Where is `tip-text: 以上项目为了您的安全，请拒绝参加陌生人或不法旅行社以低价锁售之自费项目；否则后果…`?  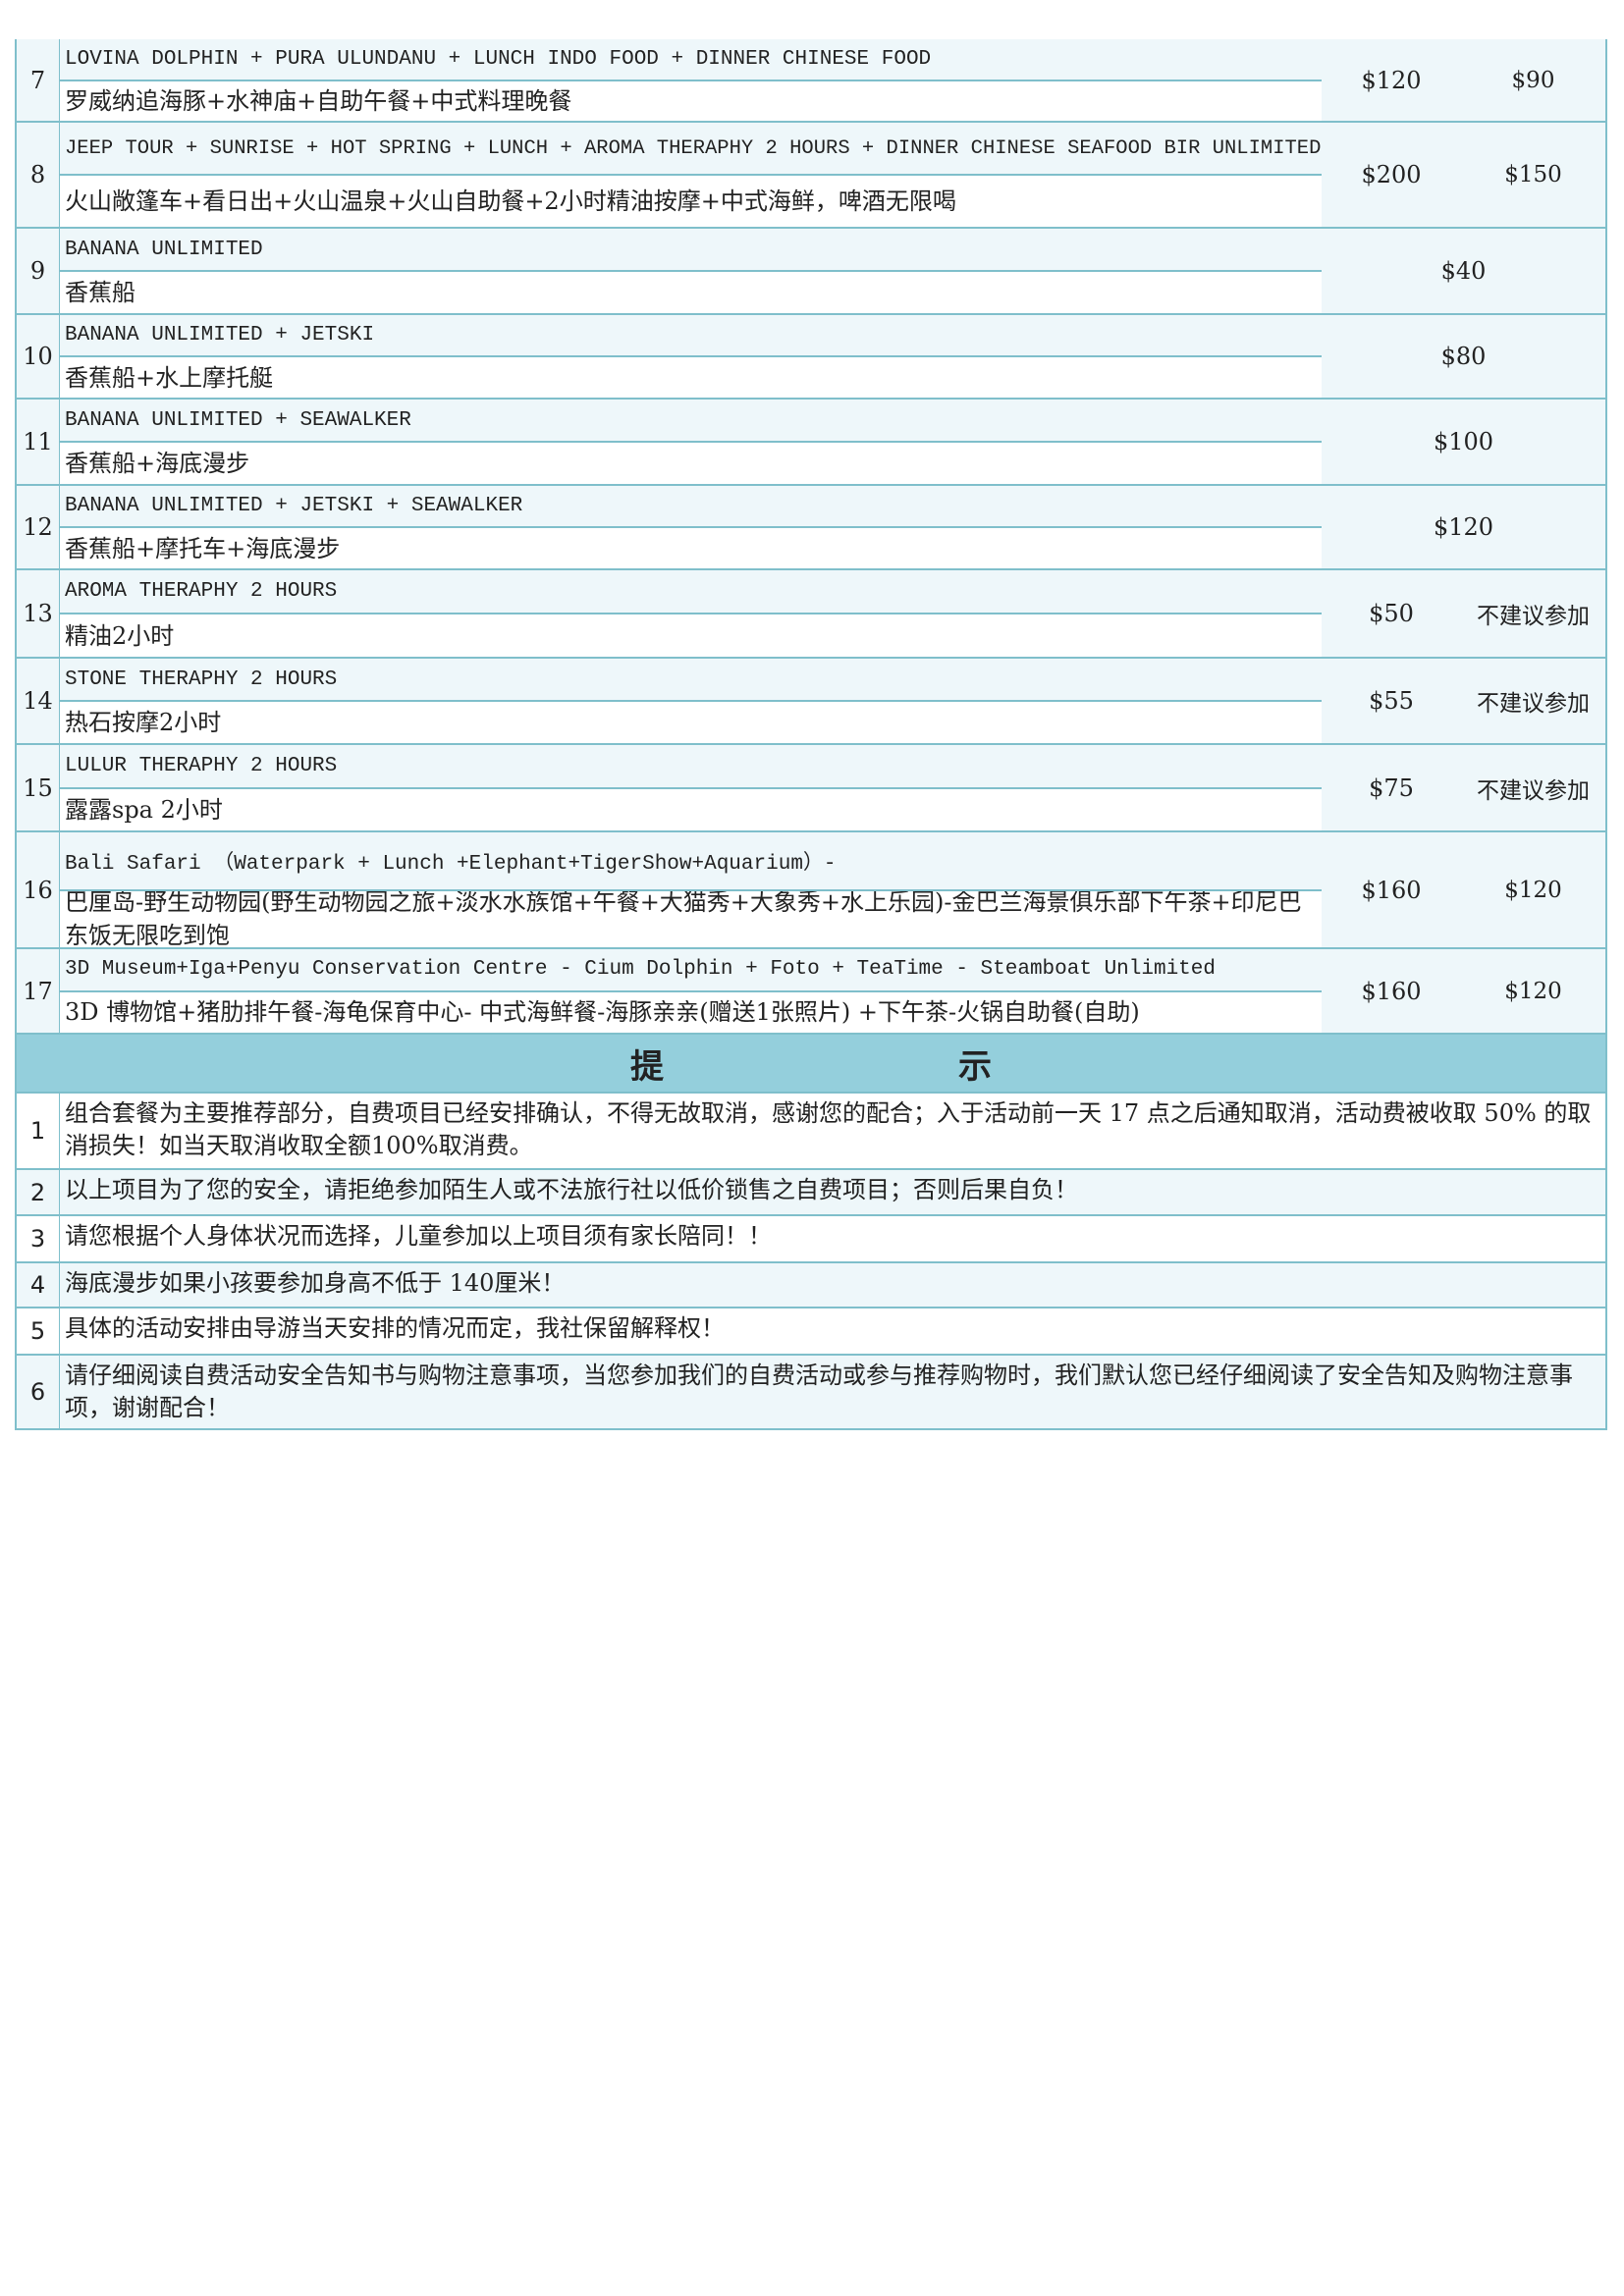
tip-text: 以上项目为了您的安全，请拒绝参加陌生人或不法旅行社以低价锁售之自费项目；否则后果… is located at coordinates (571, 1189).